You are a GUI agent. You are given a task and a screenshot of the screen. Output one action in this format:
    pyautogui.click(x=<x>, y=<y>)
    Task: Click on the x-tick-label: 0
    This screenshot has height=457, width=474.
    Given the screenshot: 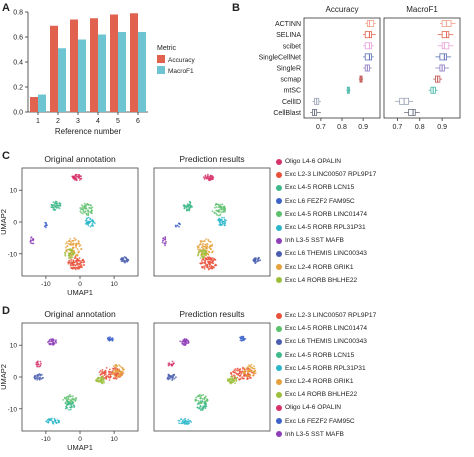 What is the action you would take?
    pyautogui.click(x=80, y=284)
    